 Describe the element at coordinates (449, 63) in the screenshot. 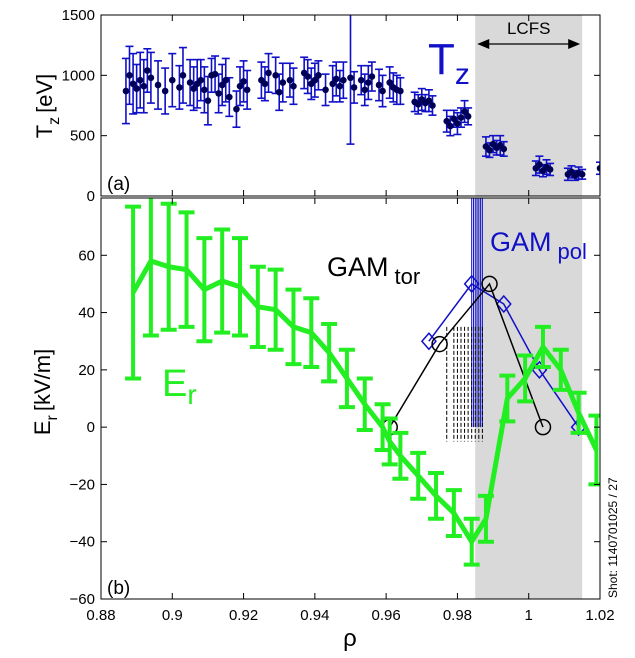

I see `tz-series-label: Tz` at that location.